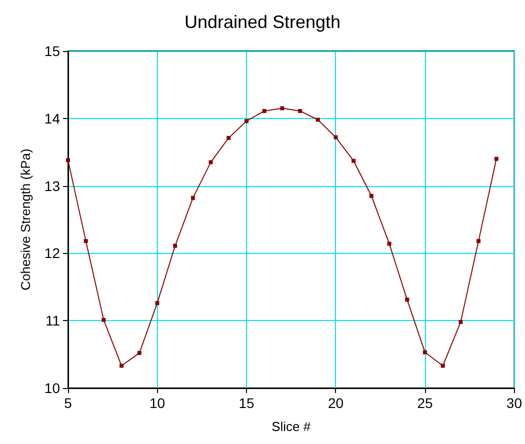  What do you see at coordinates (425, 403) in the screenshot?
I see `x-tick-label: 25` at bounding box center [425, 403].